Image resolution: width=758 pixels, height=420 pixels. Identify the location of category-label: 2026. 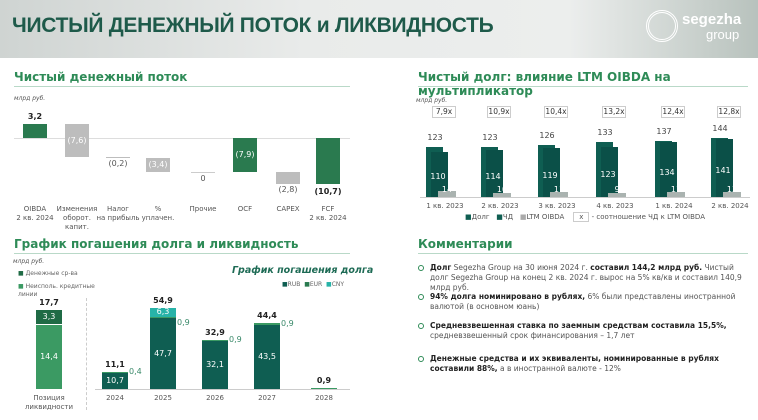
(215, 398).